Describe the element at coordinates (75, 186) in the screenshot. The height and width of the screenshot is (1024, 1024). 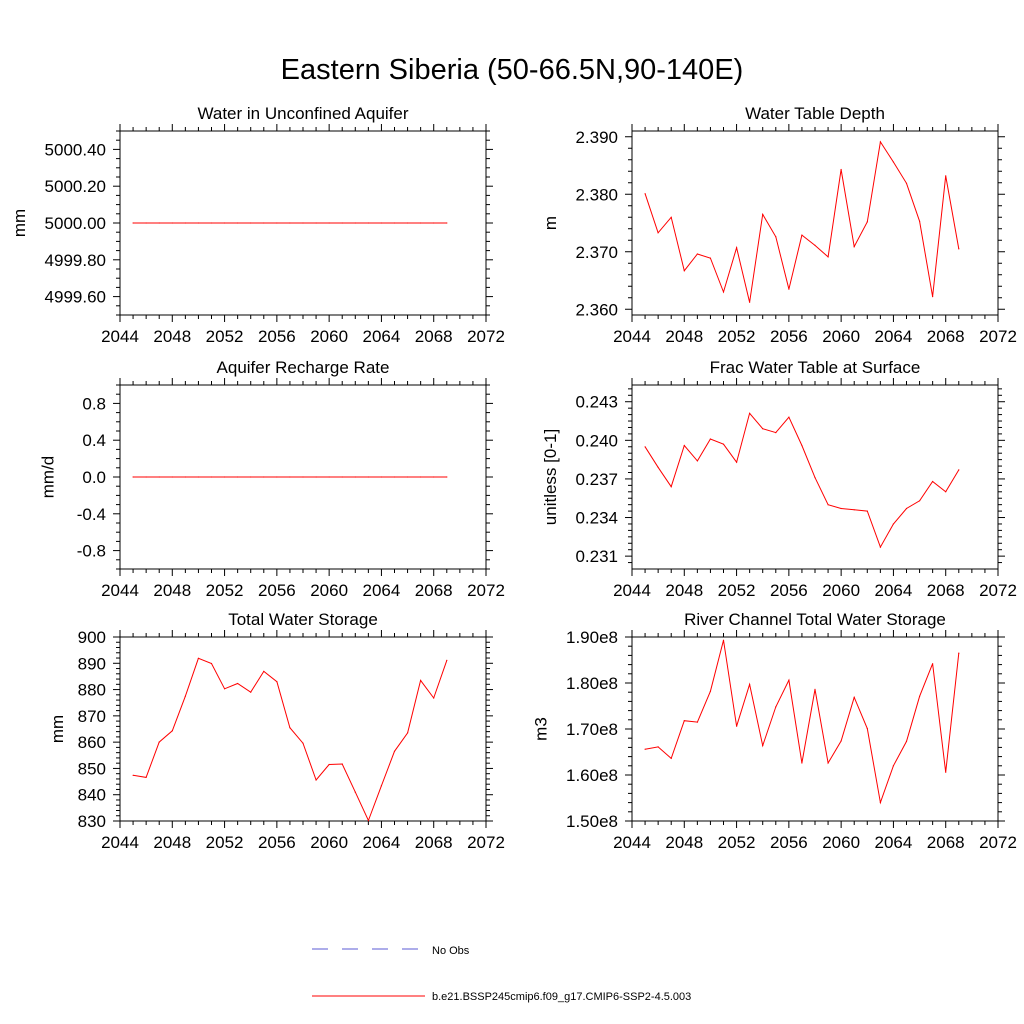
I see `y-tick-label: 5000.20` at that location.